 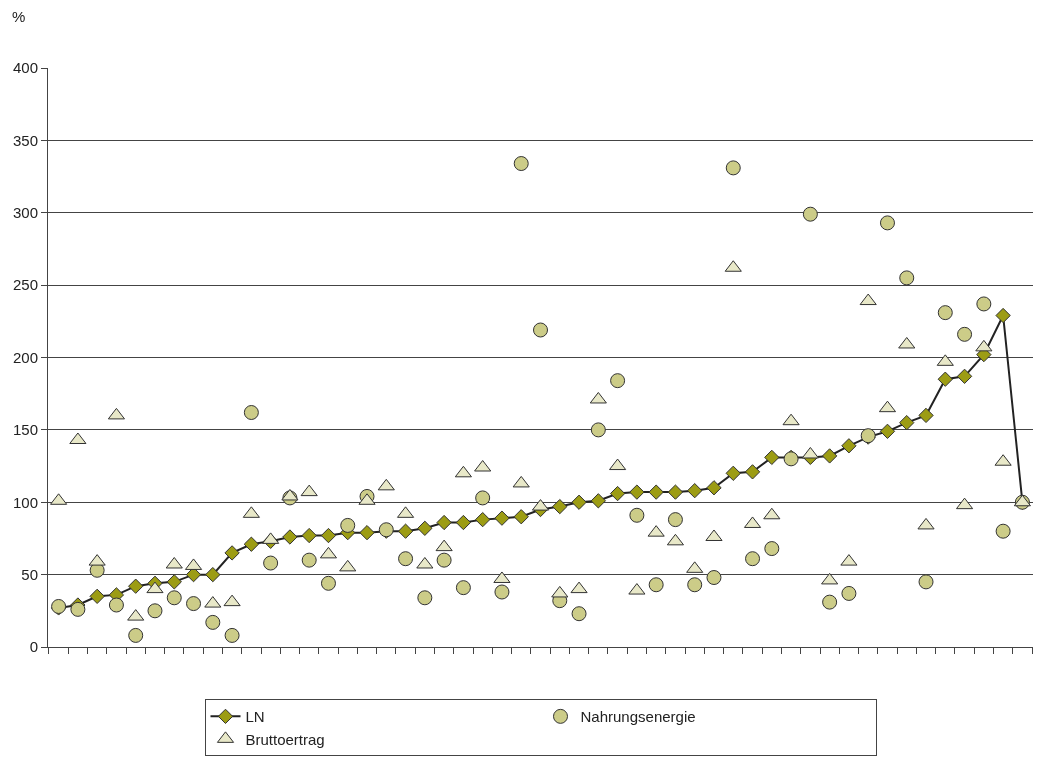 I want to click on y-tick-label: 0, so click(x=33, y=647).